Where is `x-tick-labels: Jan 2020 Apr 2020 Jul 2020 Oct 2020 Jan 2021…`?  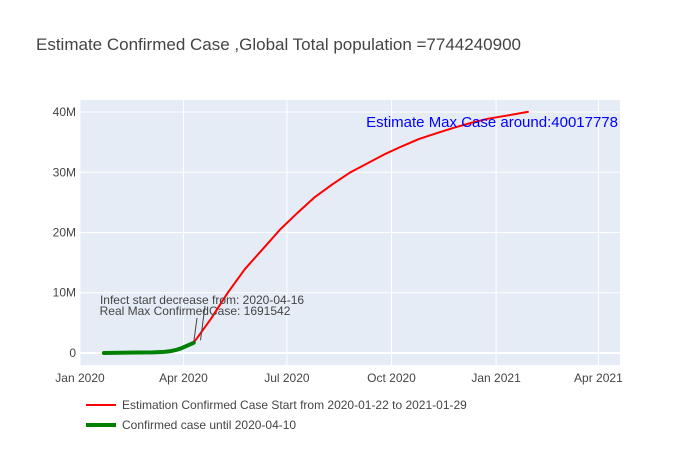
x-tick-labels: Jan 2020 Apr 2020 Jul 2020 Oct 2020 Jan 2021… is located at coordinates (339, 378).